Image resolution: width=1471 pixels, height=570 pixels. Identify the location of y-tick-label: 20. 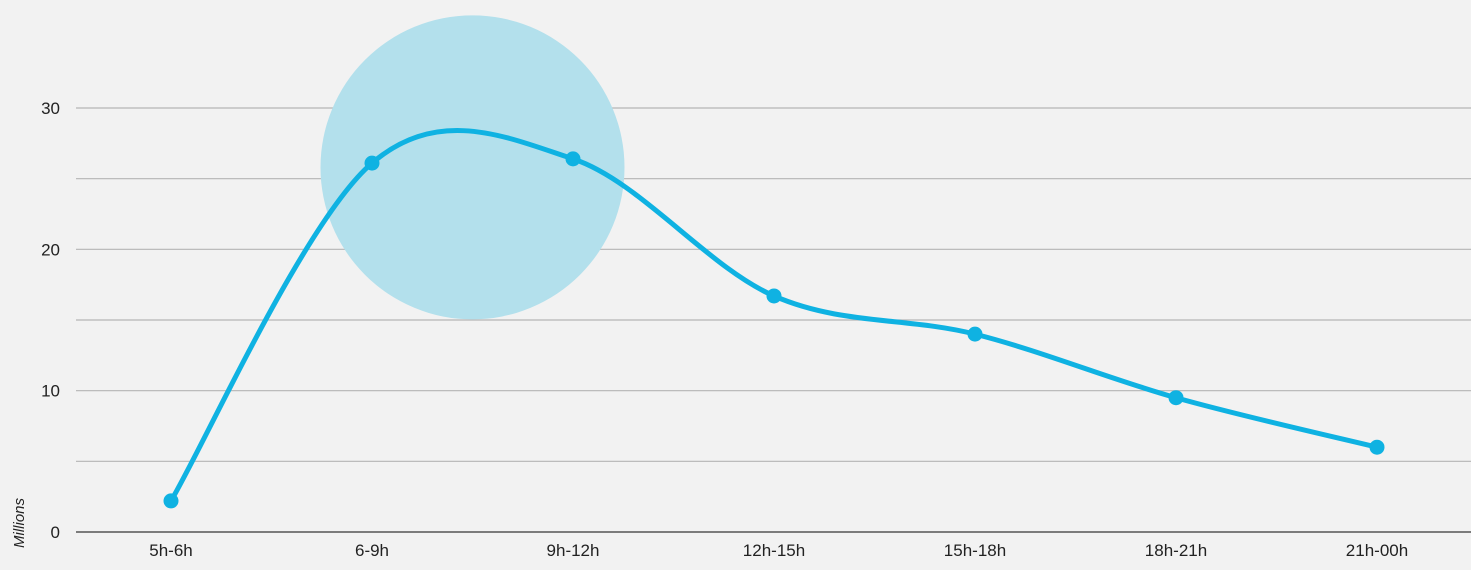
(50, 249).